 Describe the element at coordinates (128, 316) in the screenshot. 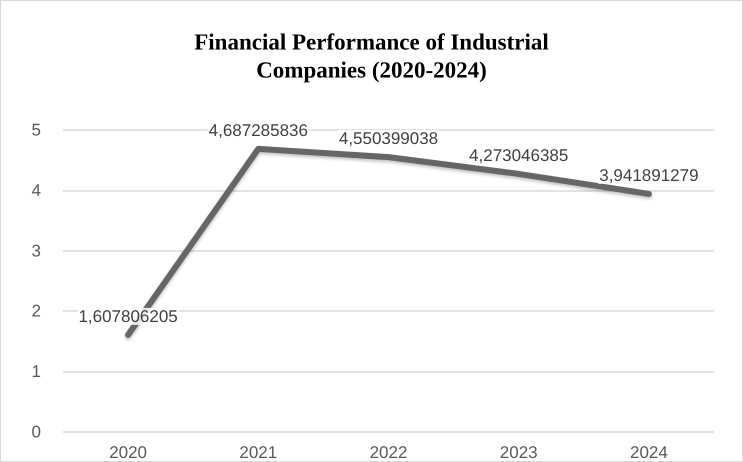

I see `data-label: 1,607806205` at that location.